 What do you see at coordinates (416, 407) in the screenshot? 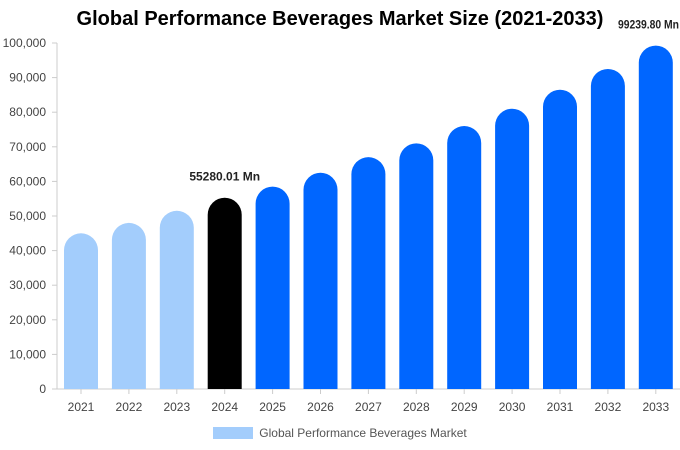
I see `x-tick-label: 2028` at bounding box center [416, 407].